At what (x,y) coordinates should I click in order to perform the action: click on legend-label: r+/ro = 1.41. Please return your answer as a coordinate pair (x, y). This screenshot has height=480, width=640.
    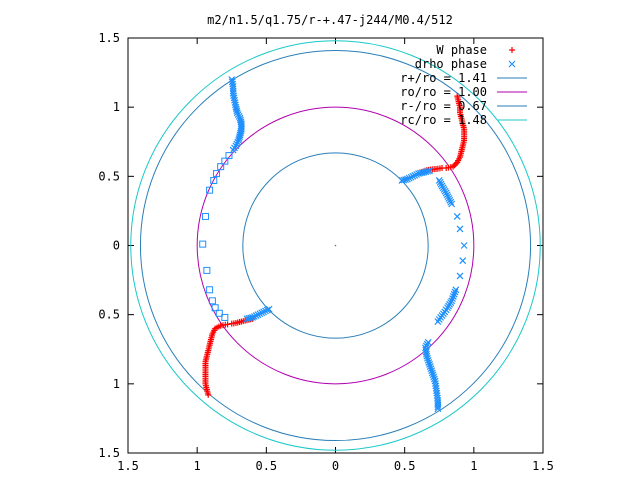
    Looking at the image, I should click on (443, 78).